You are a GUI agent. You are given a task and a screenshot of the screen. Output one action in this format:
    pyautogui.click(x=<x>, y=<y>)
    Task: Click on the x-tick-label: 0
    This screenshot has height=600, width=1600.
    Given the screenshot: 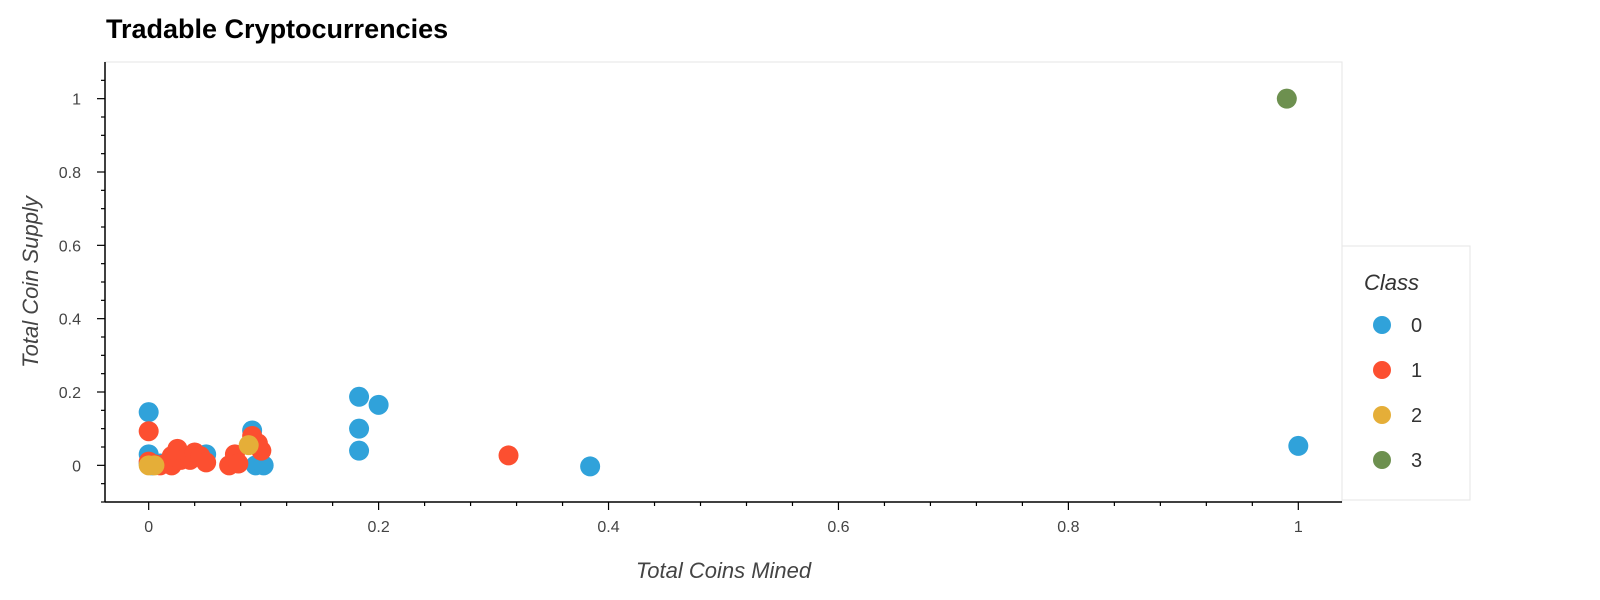 What is the action you would take?
    pyautogui.click(x=148, y=527)
    